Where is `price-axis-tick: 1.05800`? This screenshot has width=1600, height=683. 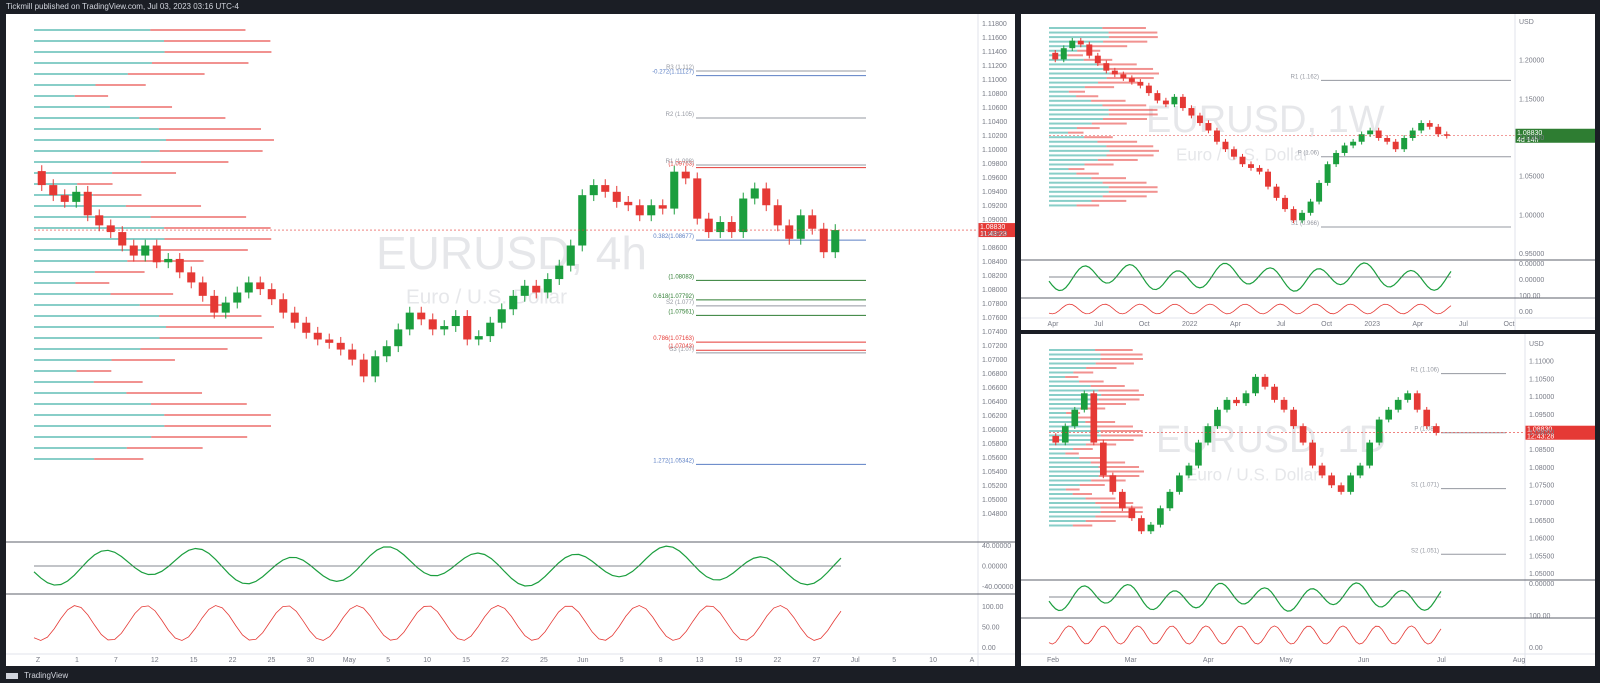
price-axis-tick: 1.05800 is located at coordinates (994, 444).